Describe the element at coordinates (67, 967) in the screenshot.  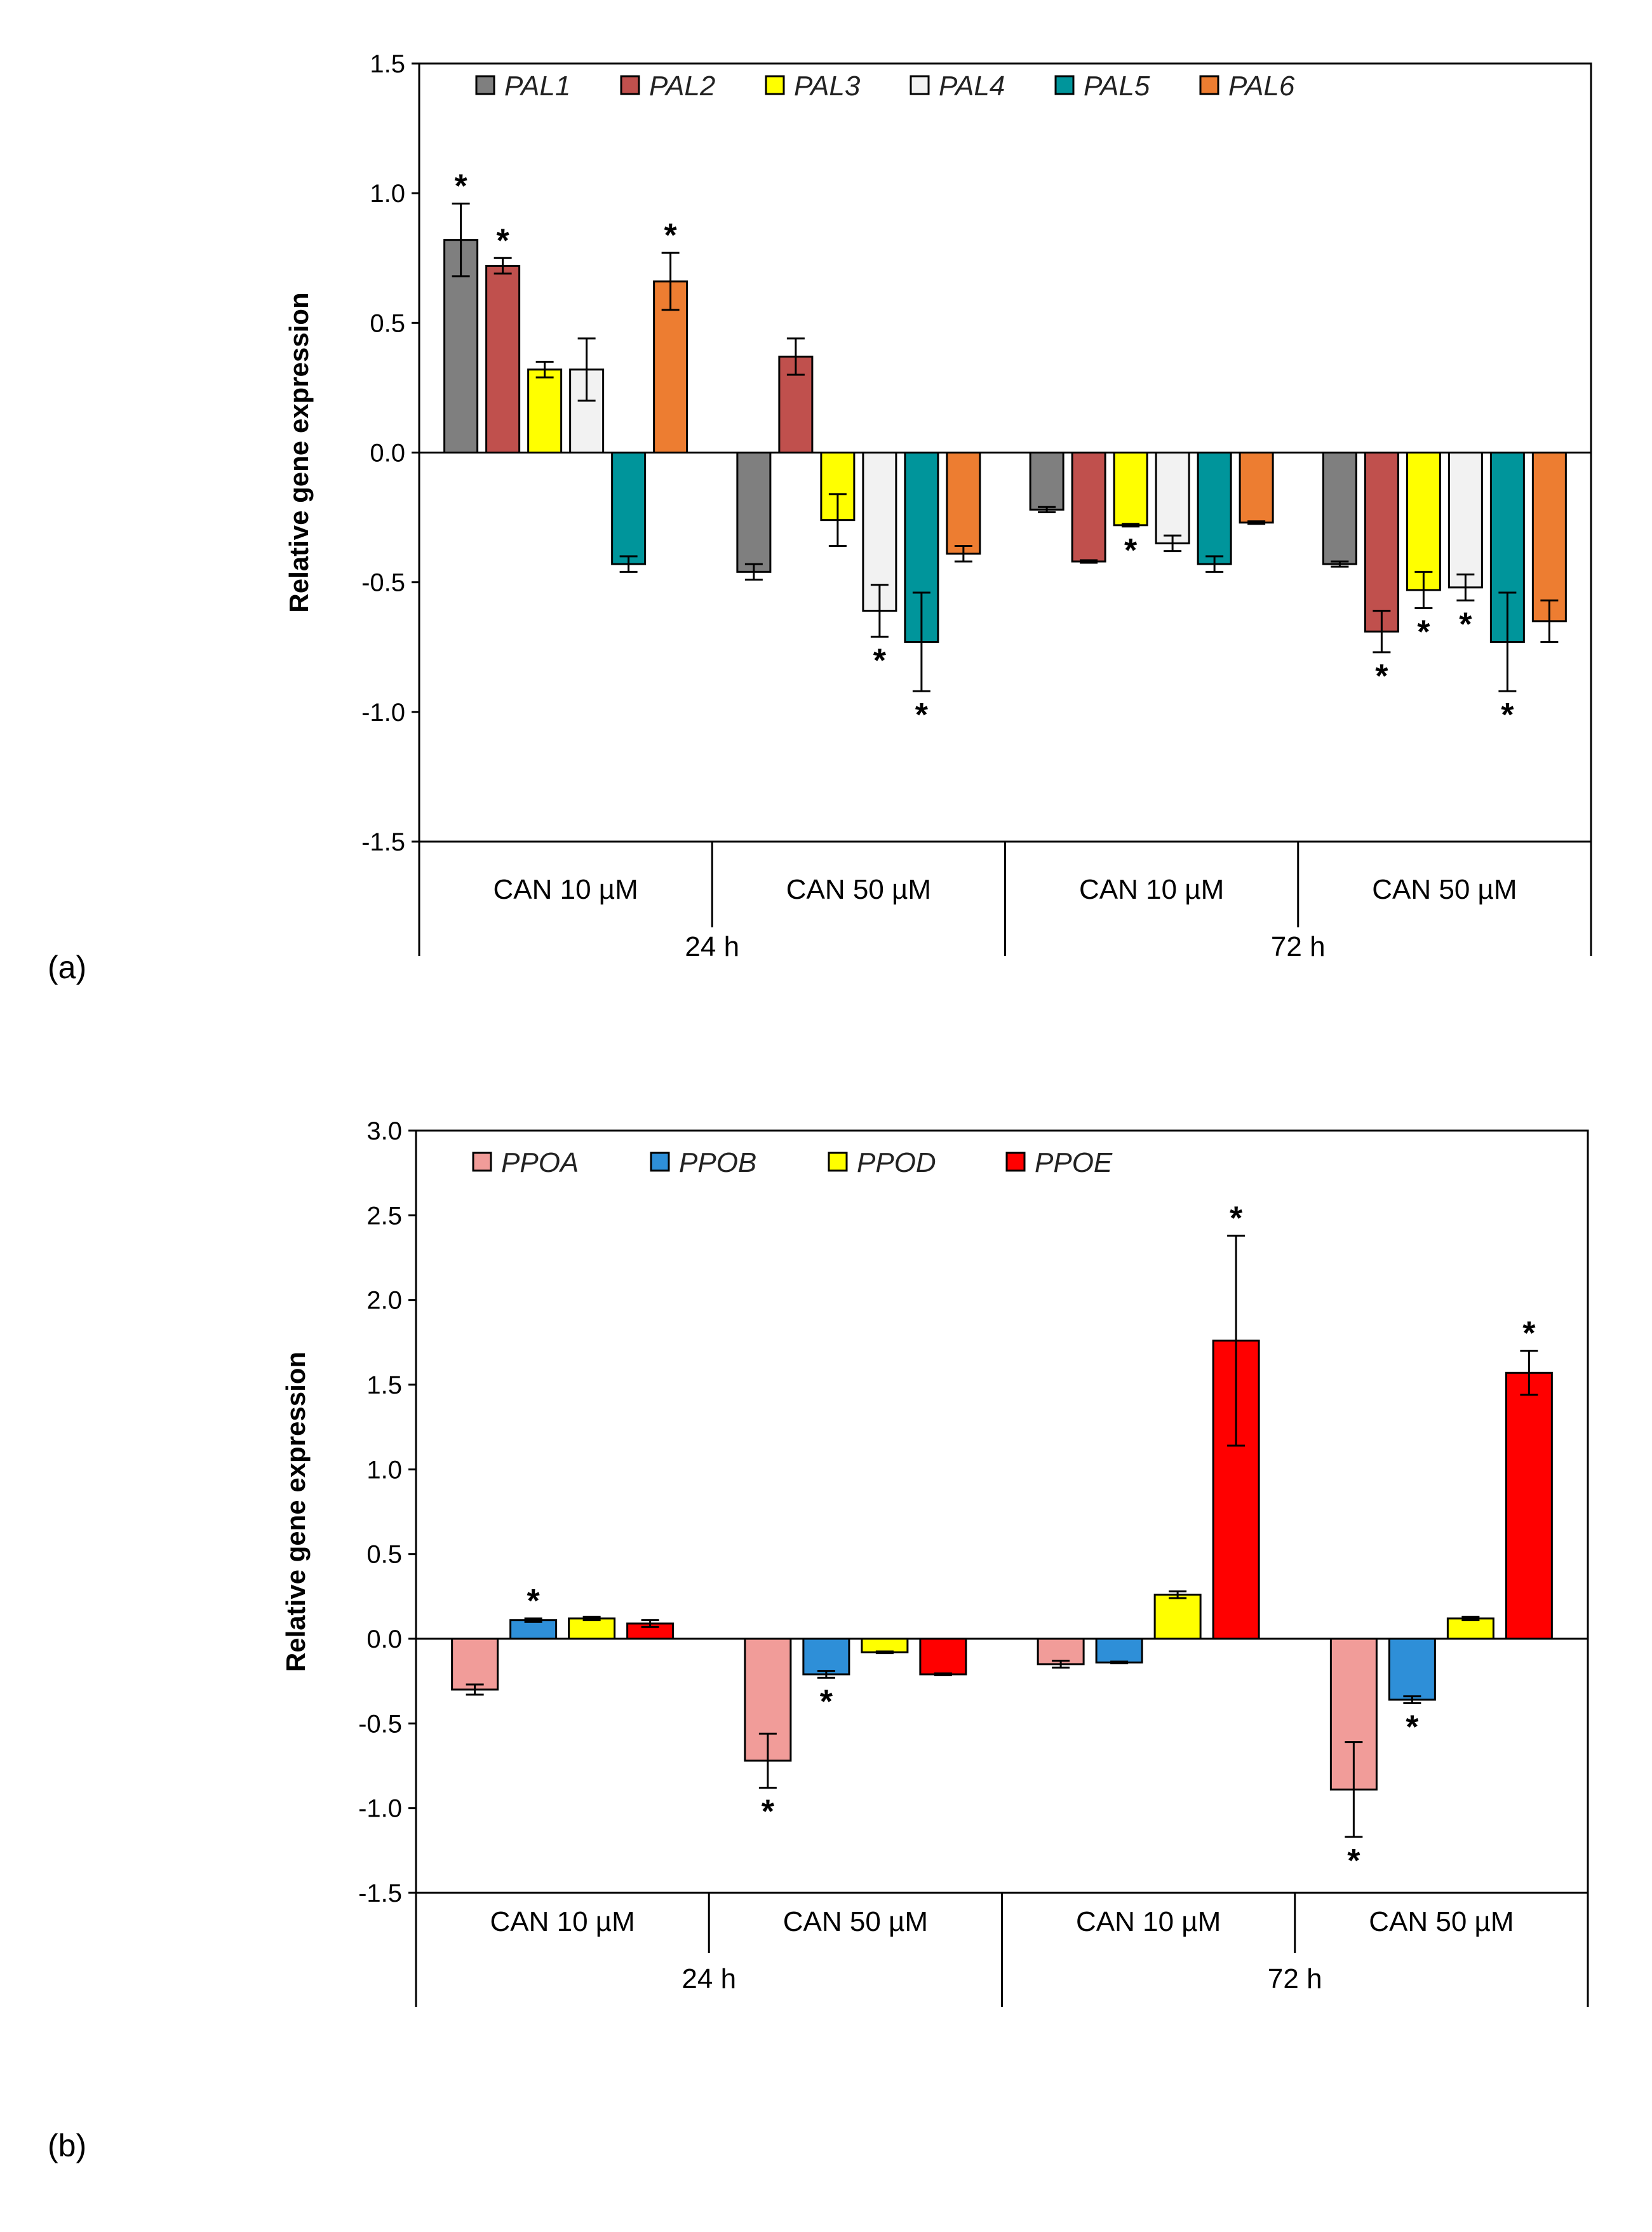
I see `panel-label: (a)` at that location.